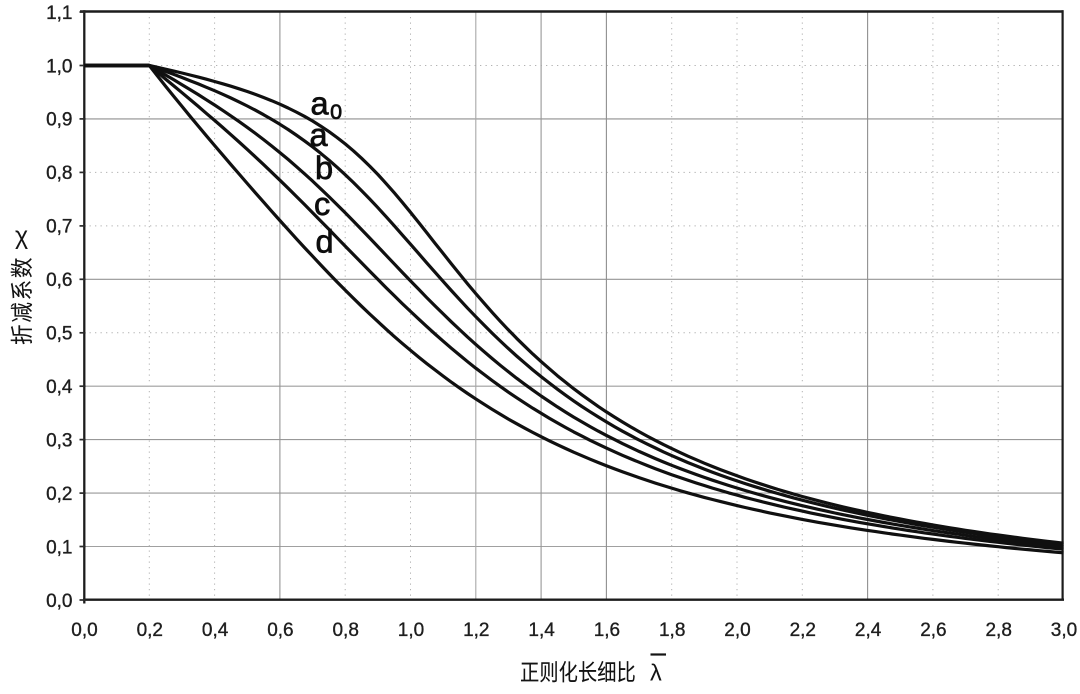 Image resolution: width=1080 pixels, height=694 pixels. What do you see at coordinates (325, 241) in the screenshot?
I see `svg-text: d` at bounding box center [325, 241].